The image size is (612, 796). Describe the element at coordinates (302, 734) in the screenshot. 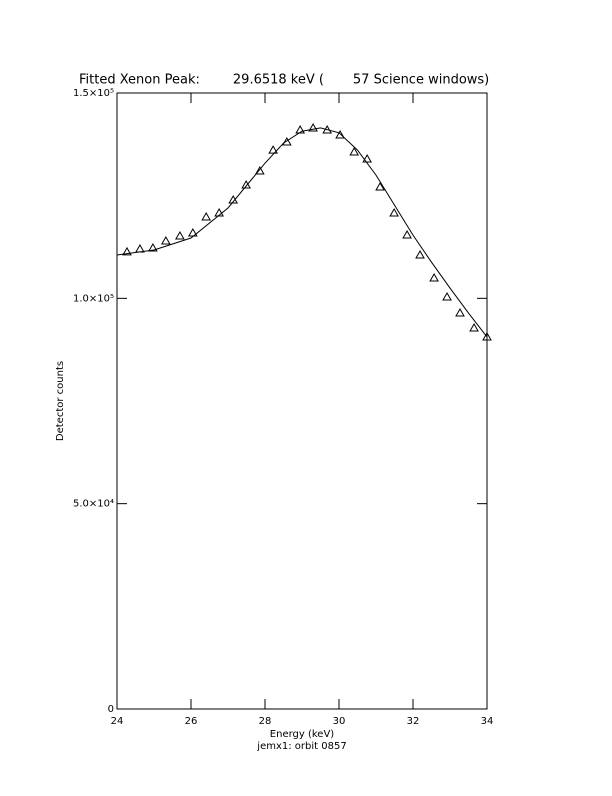

I see `x-axis-label: Energy (keV)` at that location.